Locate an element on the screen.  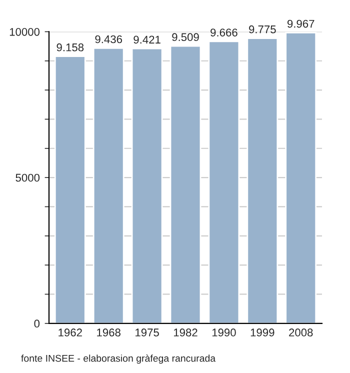
x-tick-label: 1962 is located at coordinates (70, 332).